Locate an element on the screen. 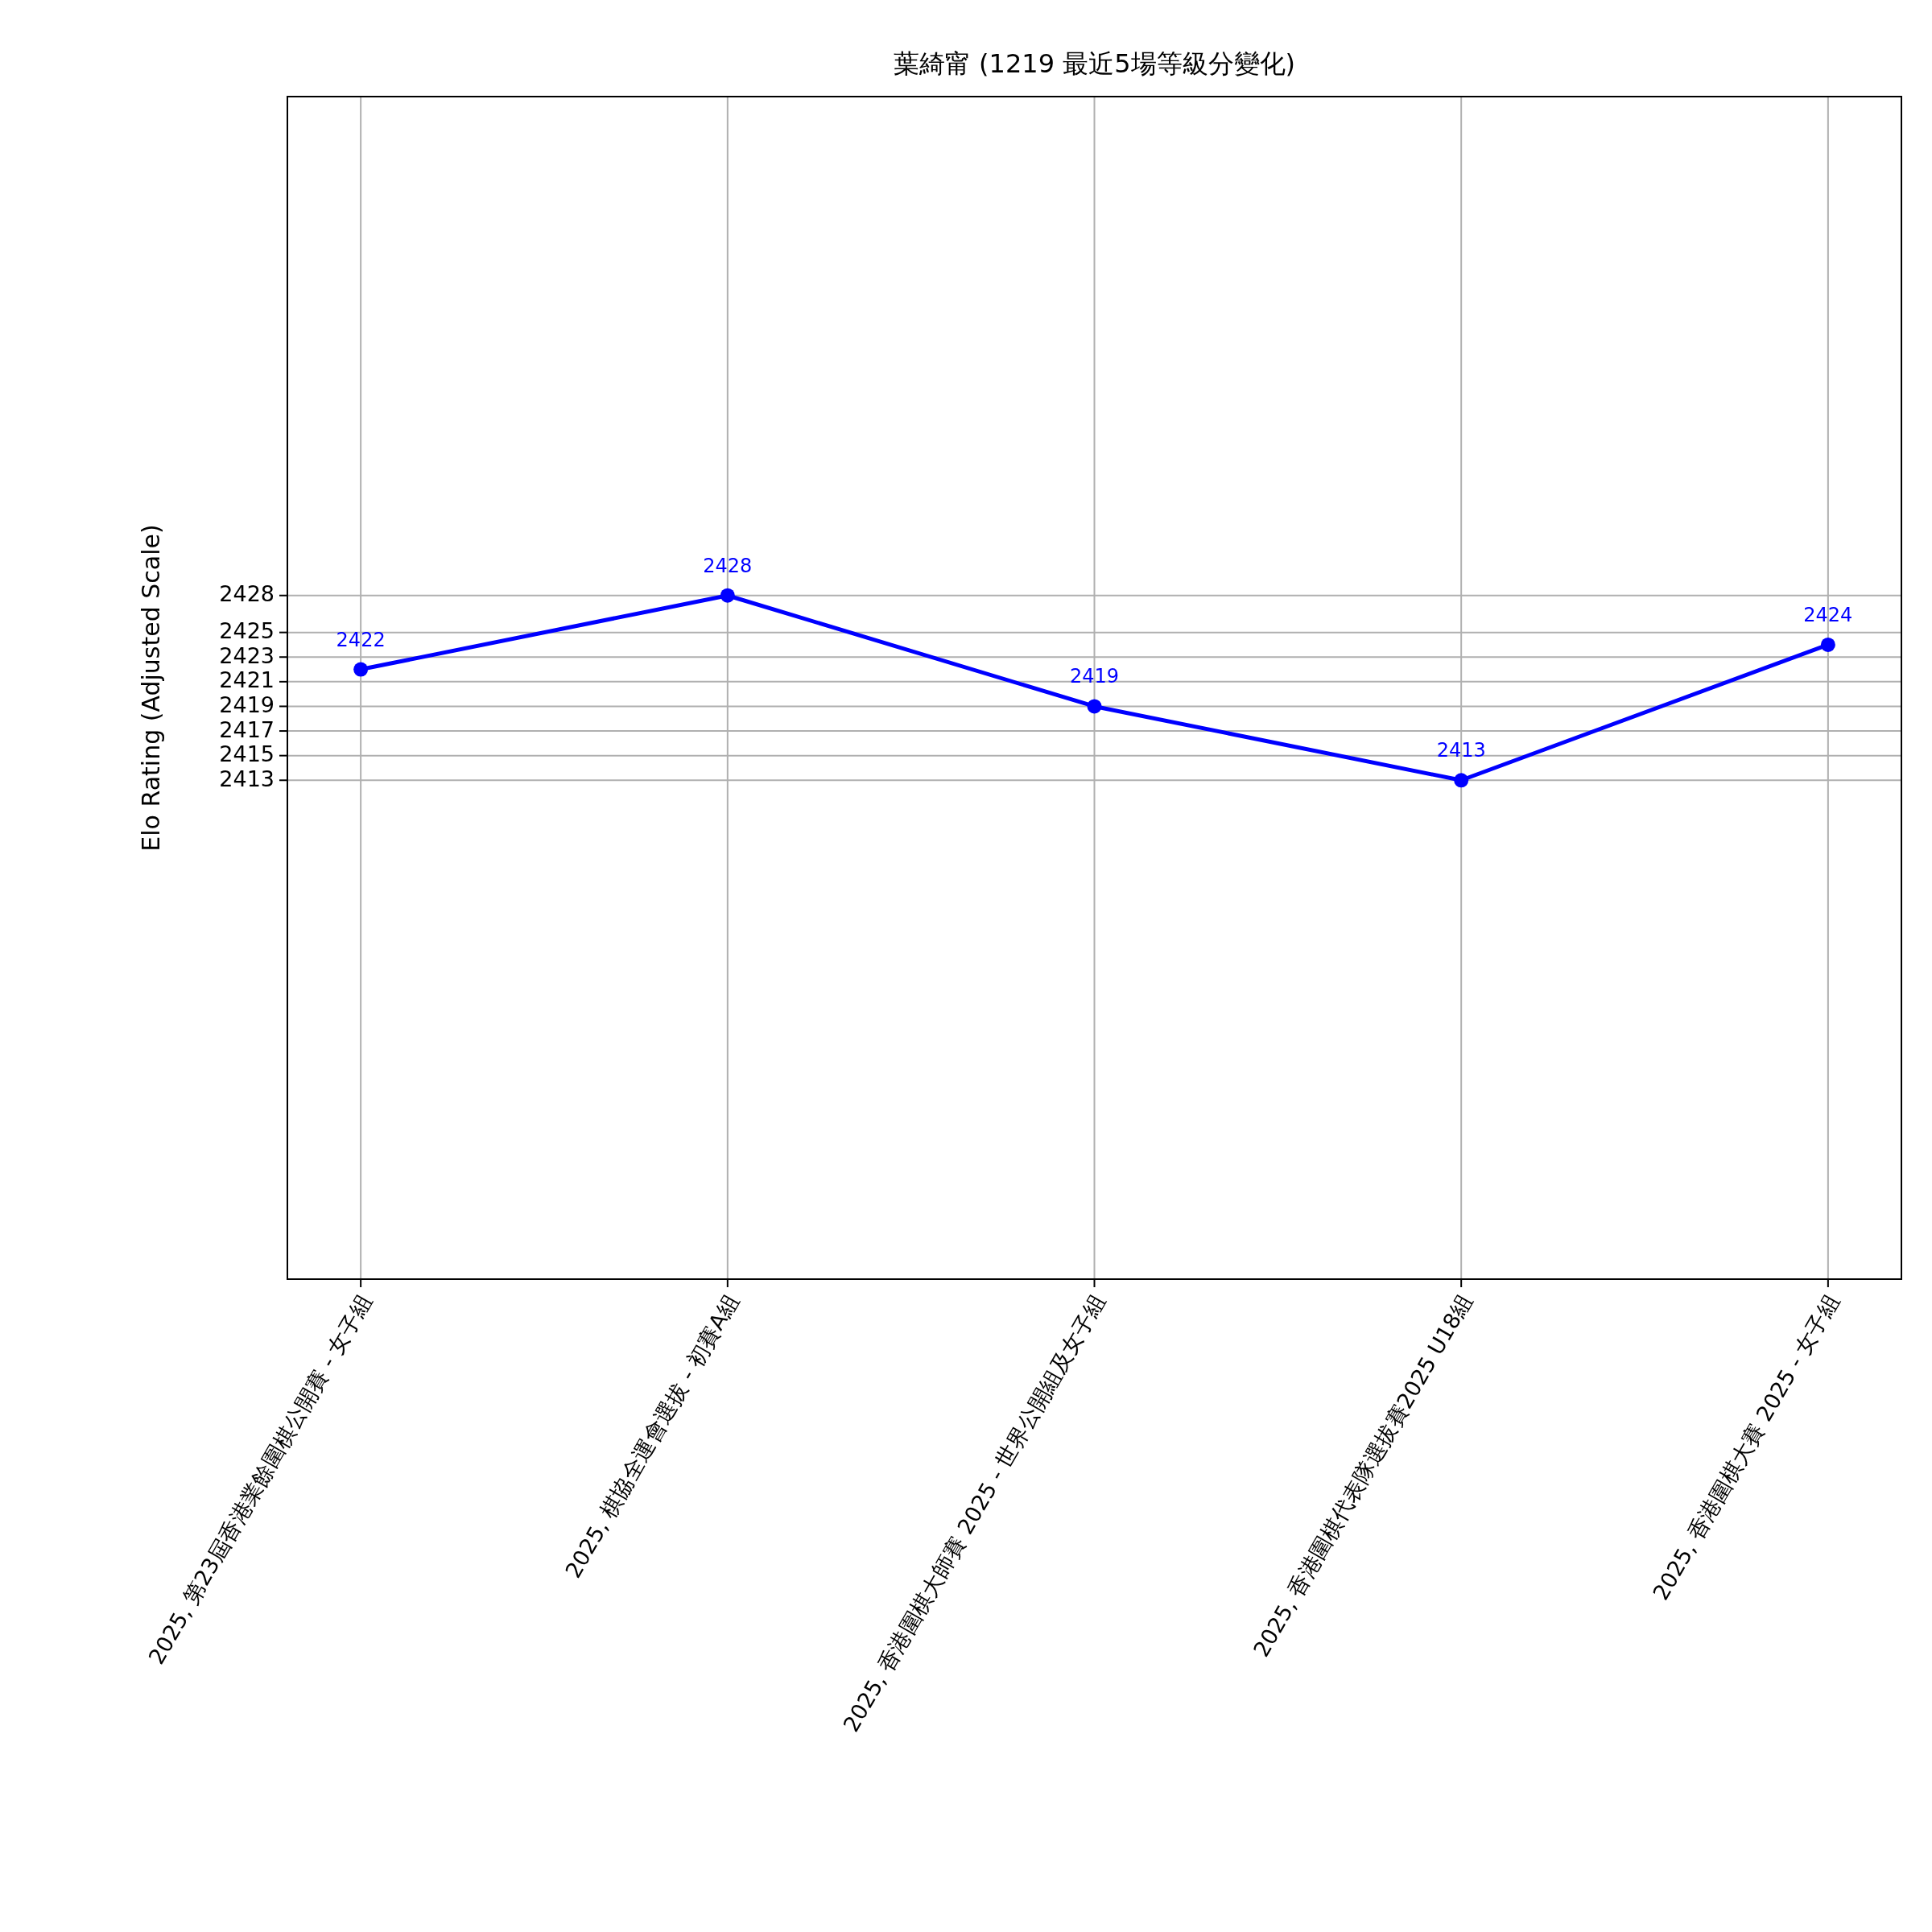 The width and height of the screenshot is (1932, 1932). data-label: 2424 is located at coordinates (1828, 614).